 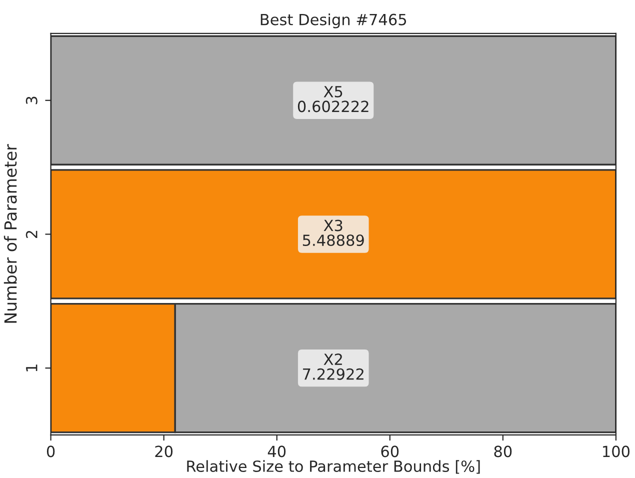 What do you see at coordinates (32, 234) in the screenshot?
I see `y-tick-label: 2` at bounding box center [32, 234].